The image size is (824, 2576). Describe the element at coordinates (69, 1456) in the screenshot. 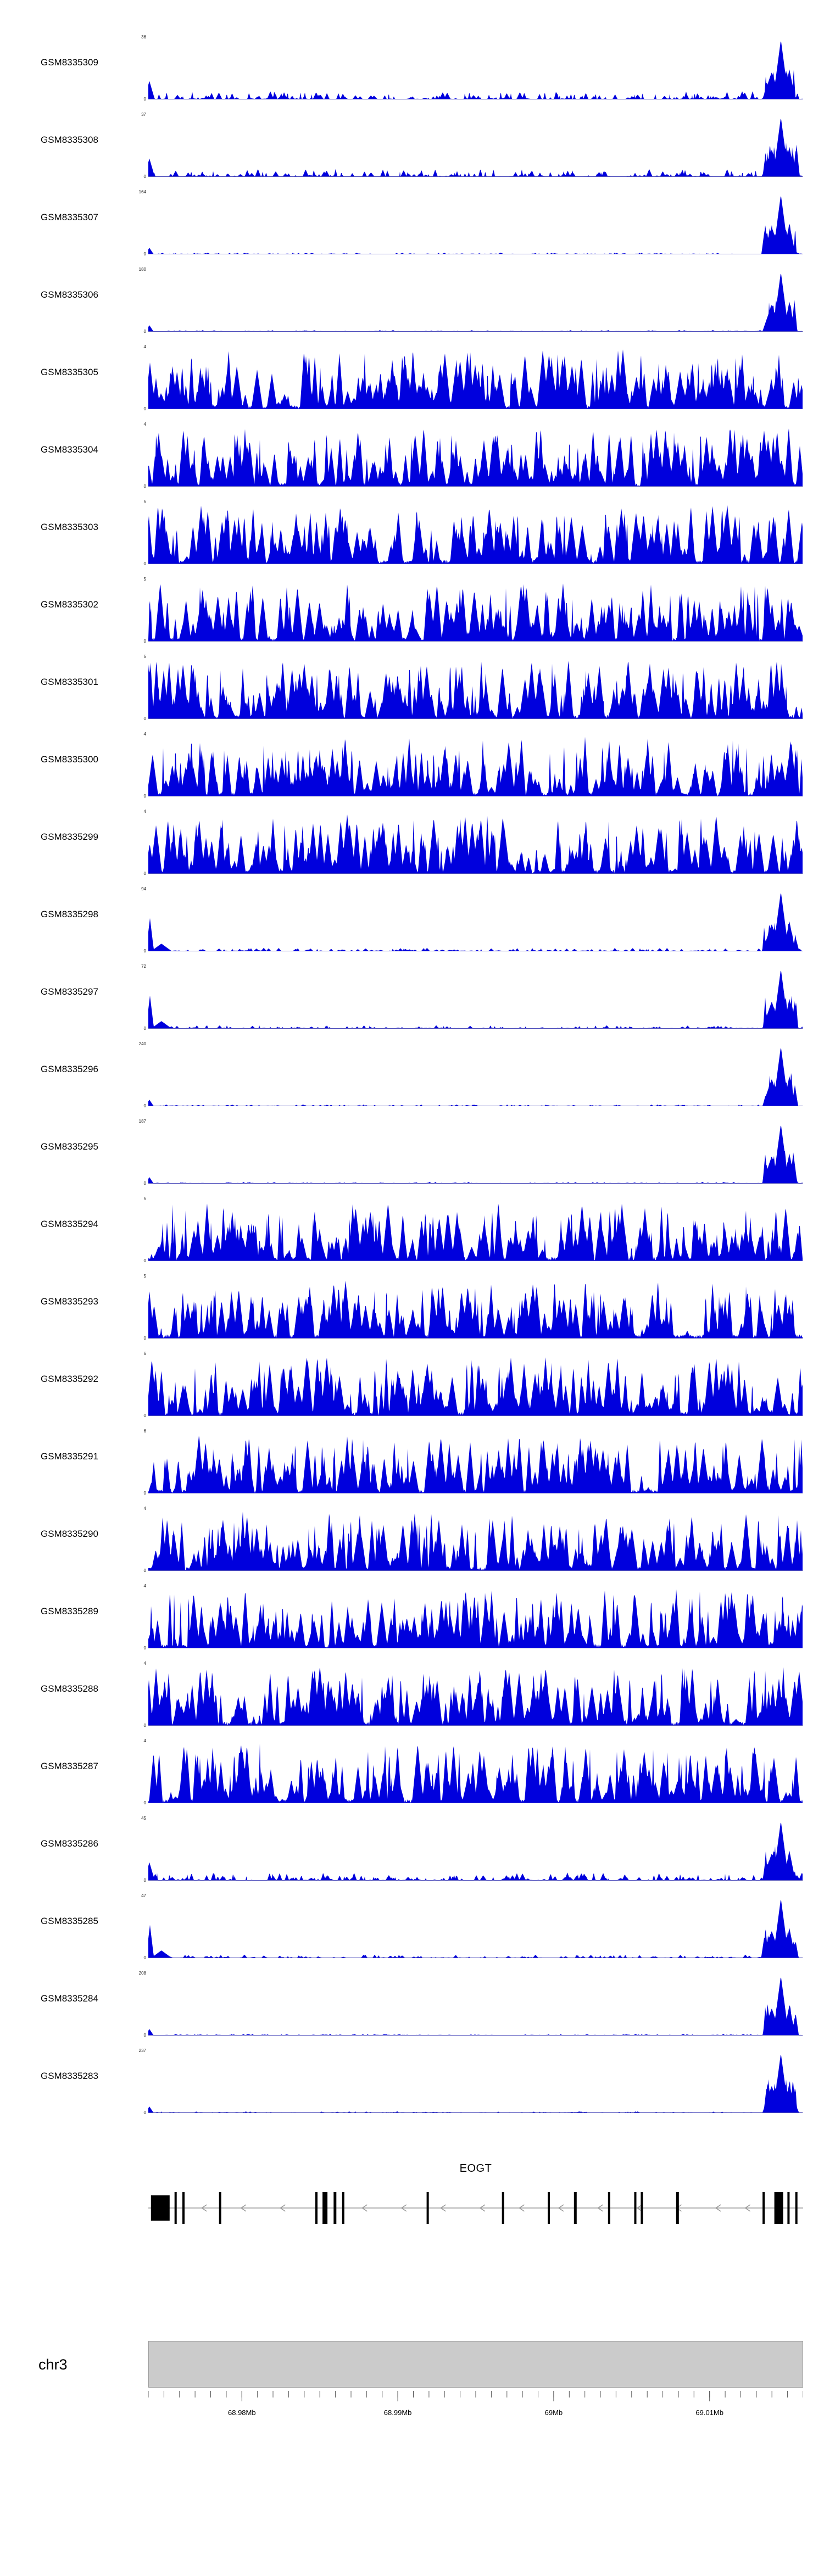

I see `sample-label: GSM8335291` at that location.